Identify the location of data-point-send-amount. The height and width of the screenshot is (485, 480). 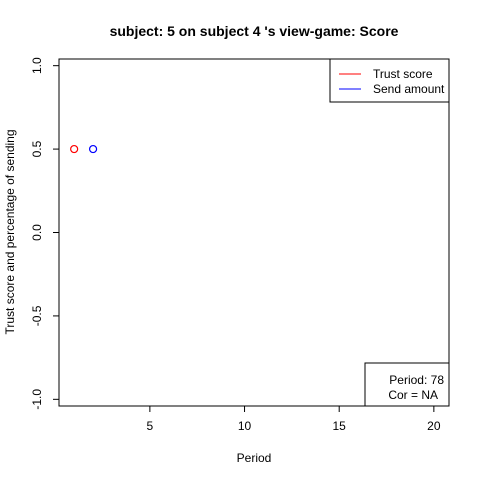
(93, 149).